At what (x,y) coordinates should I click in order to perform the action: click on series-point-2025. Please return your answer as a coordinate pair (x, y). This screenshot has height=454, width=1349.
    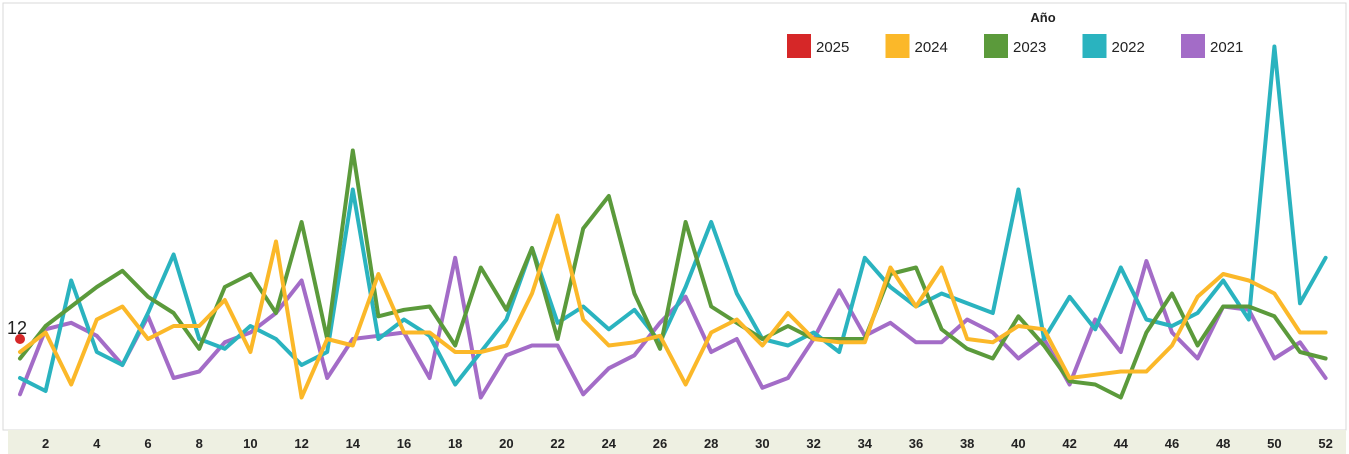
    Looking at the image, I should click on (20, 339).